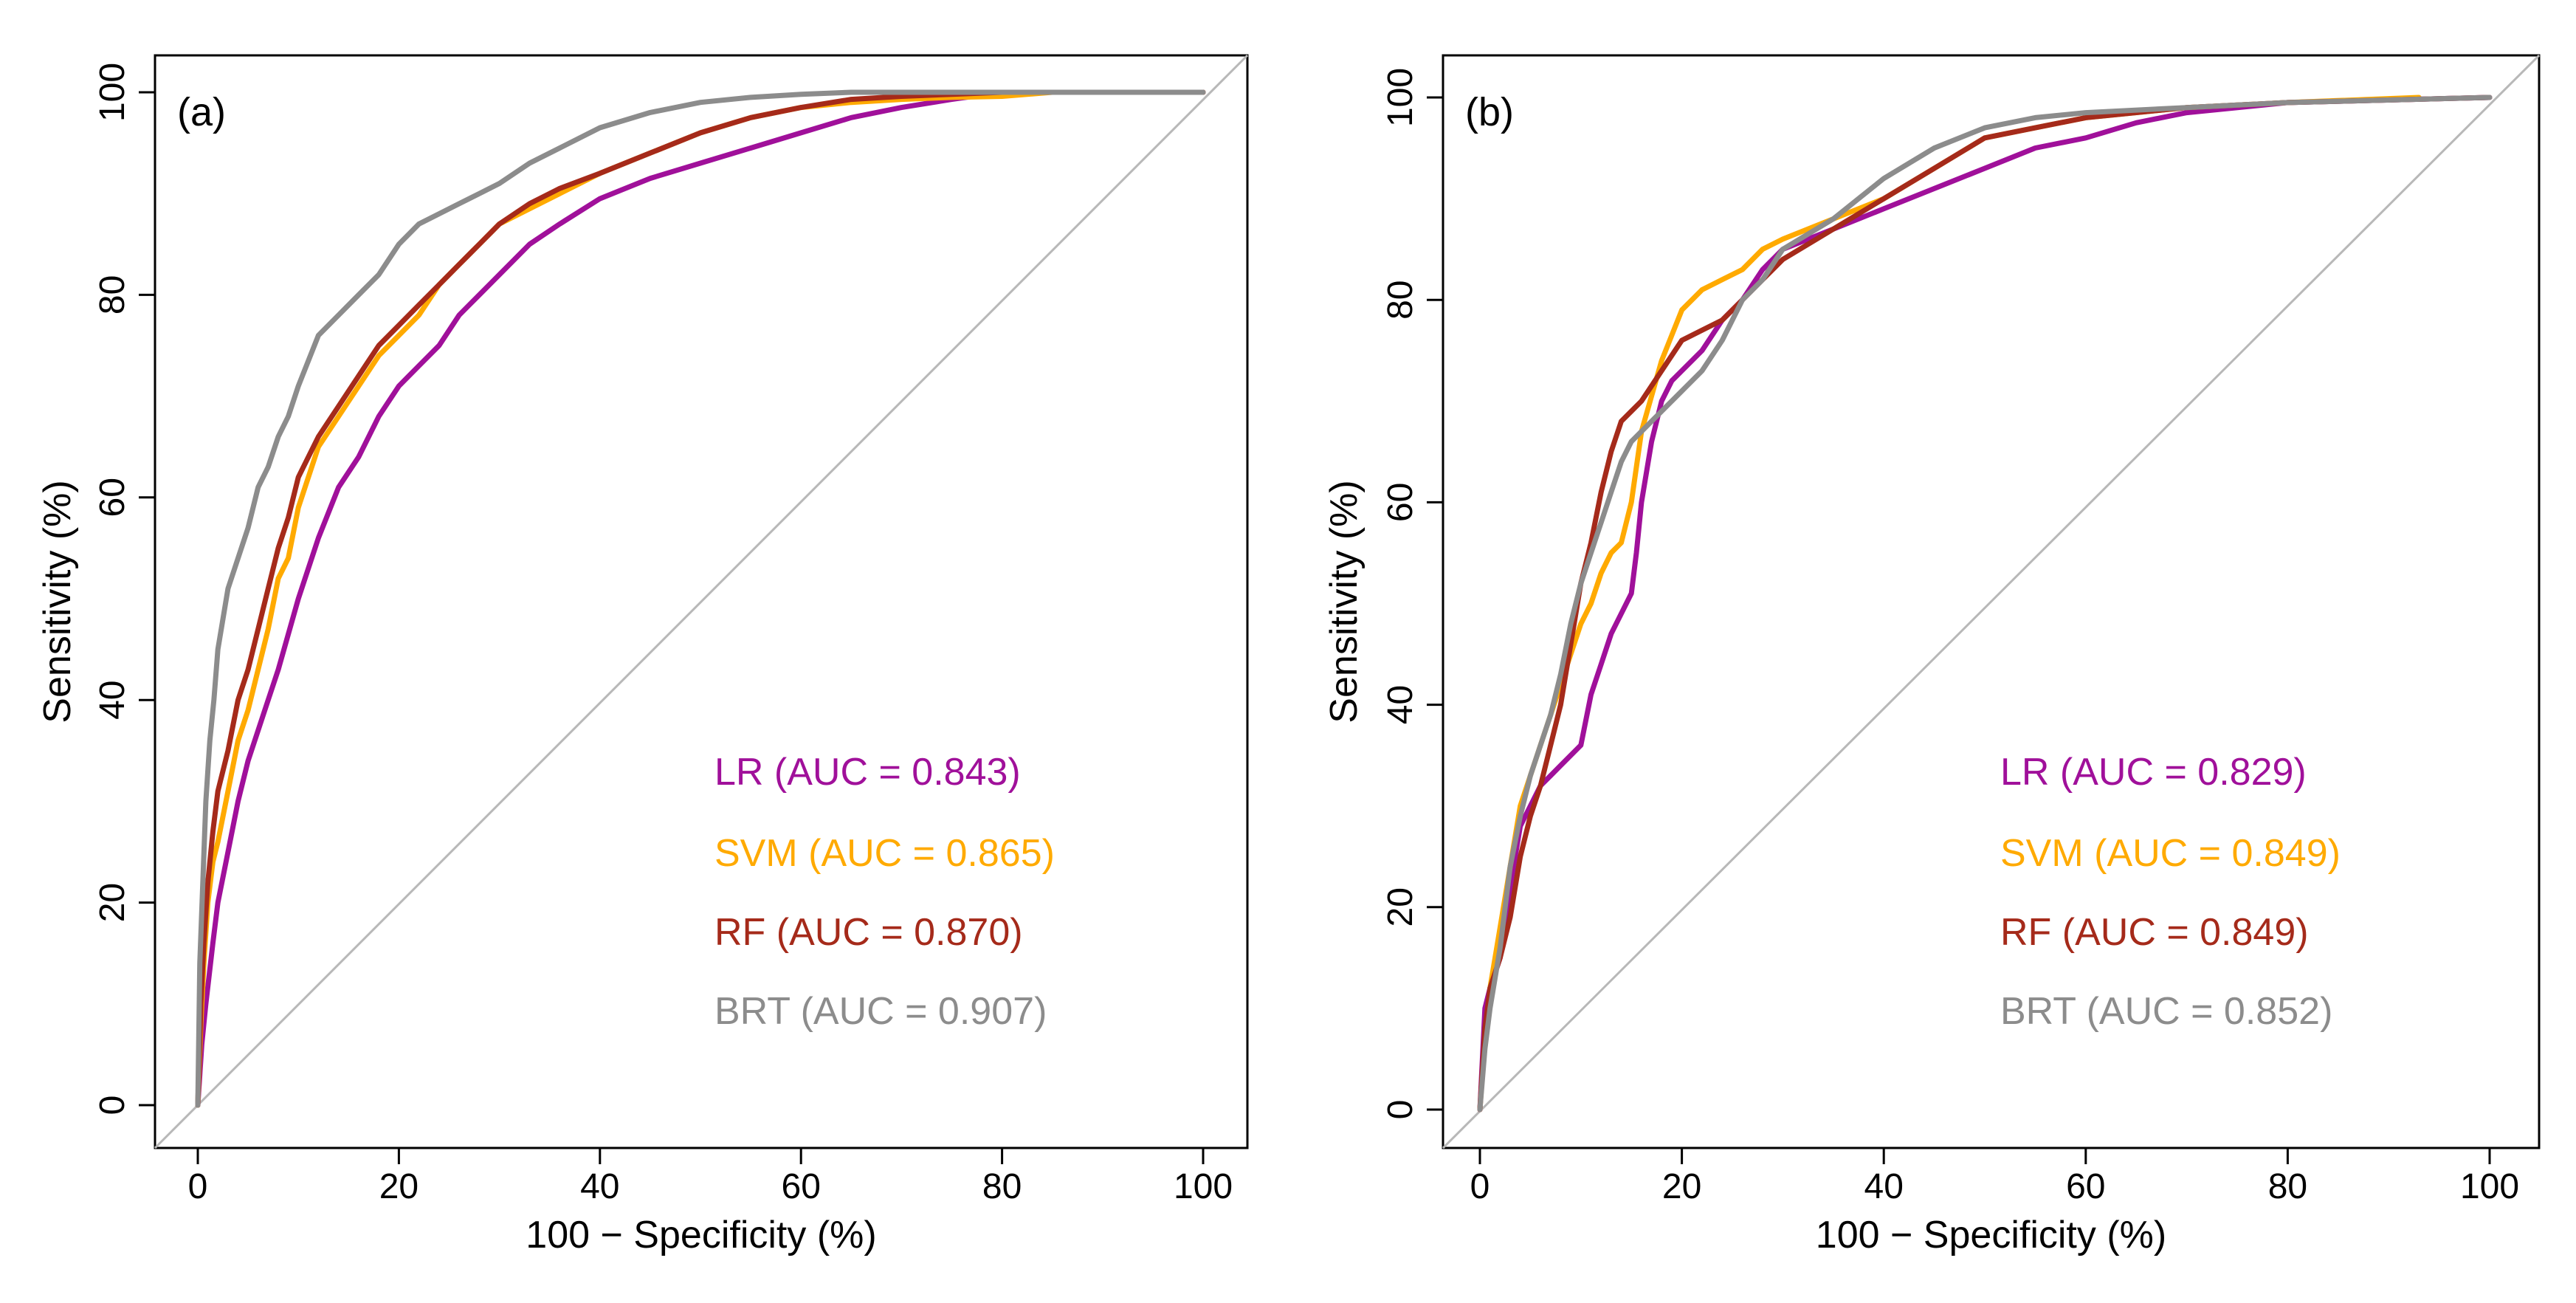 The image size is (2576, 1303). I want to click on legend-entry-brt: BRT (AUC = 0.907), so click(881, 1011).